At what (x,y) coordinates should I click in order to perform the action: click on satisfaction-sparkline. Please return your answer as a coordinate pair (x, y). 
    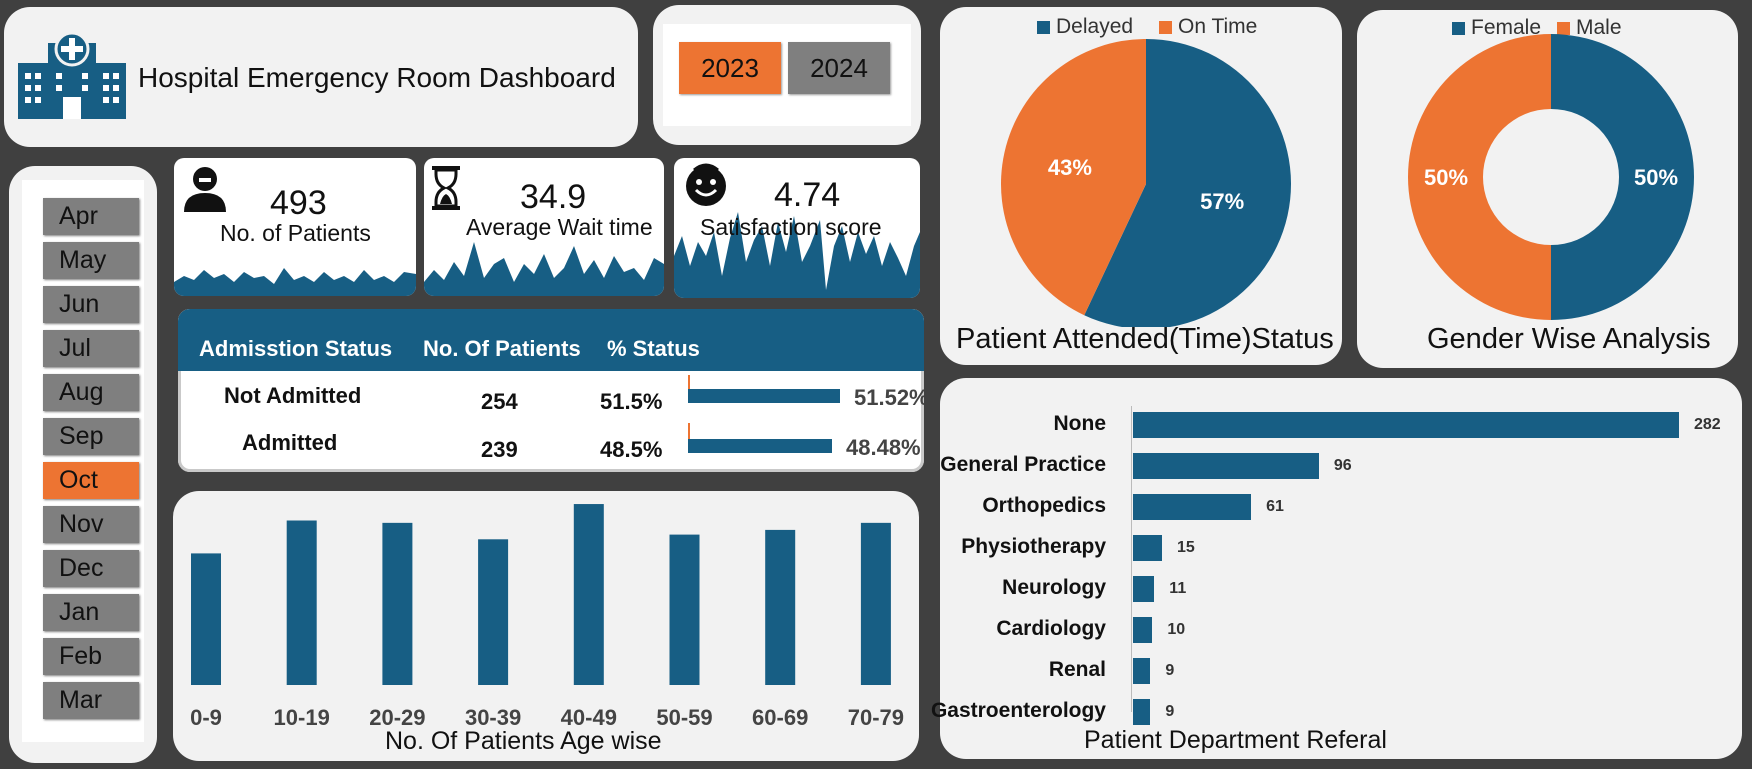
    Looking at the image, I should click on (797, 255).